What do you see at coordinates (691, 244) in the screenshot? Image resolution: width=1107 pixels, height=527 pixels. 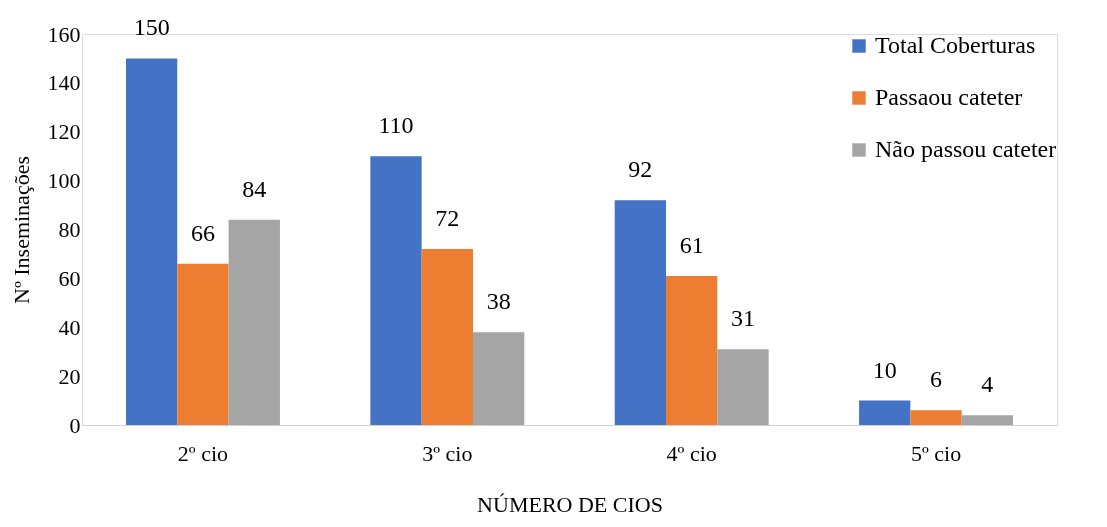 I see `data-label: 61` at bounding box center [691, 244].